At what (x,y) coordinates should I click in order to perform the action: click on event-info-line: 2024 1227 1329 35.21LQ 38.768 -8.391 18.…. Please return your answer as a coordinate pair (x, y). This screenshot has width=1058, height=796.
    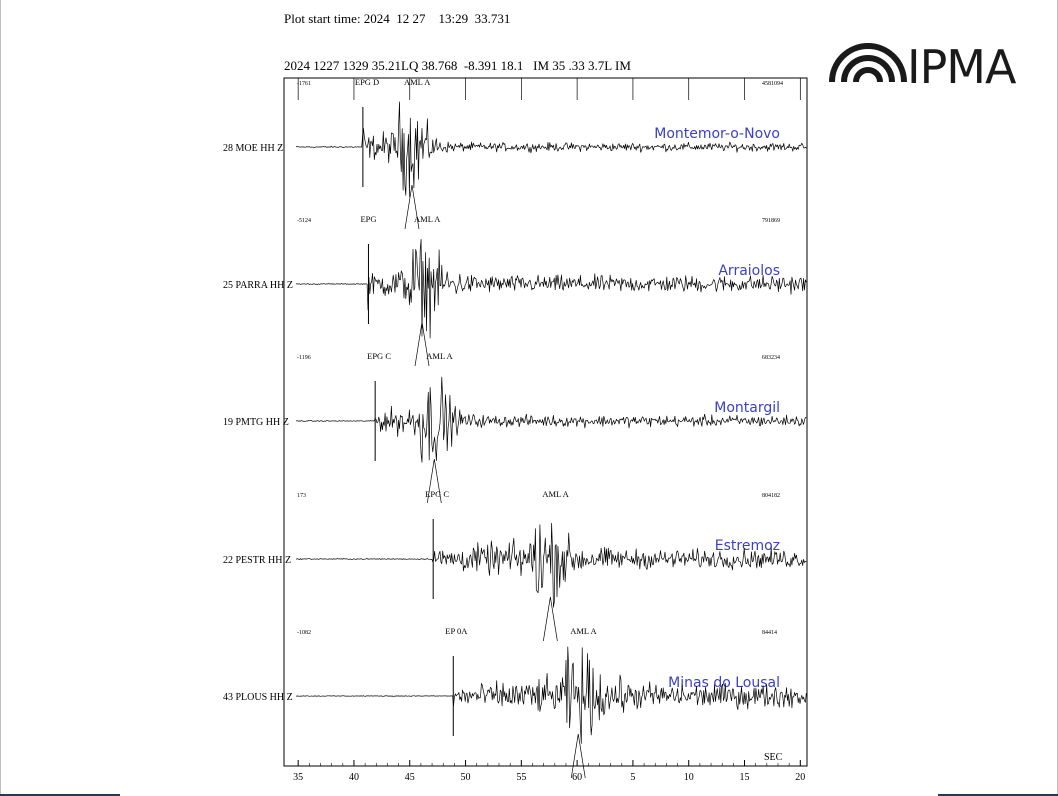
    Looking at the image, I should click on (457, 65).